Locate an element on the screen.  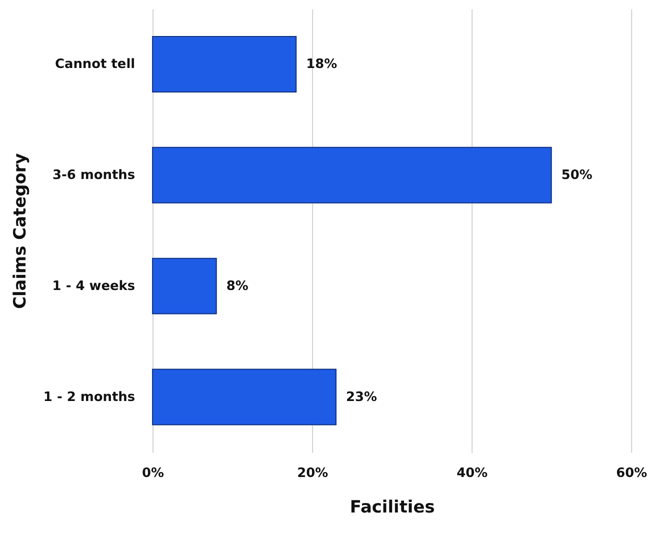
x-axis-title: Facilities is located at coordinates (392, 506).